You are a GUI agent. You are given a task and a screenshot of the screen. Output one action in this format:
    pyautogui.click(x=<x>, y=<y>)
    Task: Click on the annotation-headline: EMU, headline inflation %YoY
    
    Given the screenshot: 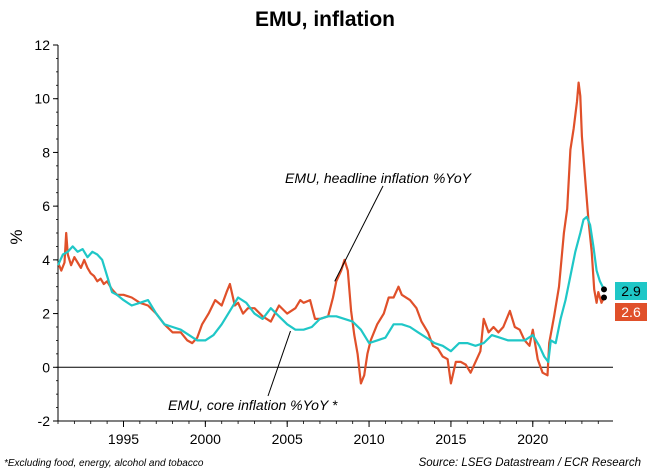 What is the action you would take?
    pyautogui.click(x=379, y=178)
    